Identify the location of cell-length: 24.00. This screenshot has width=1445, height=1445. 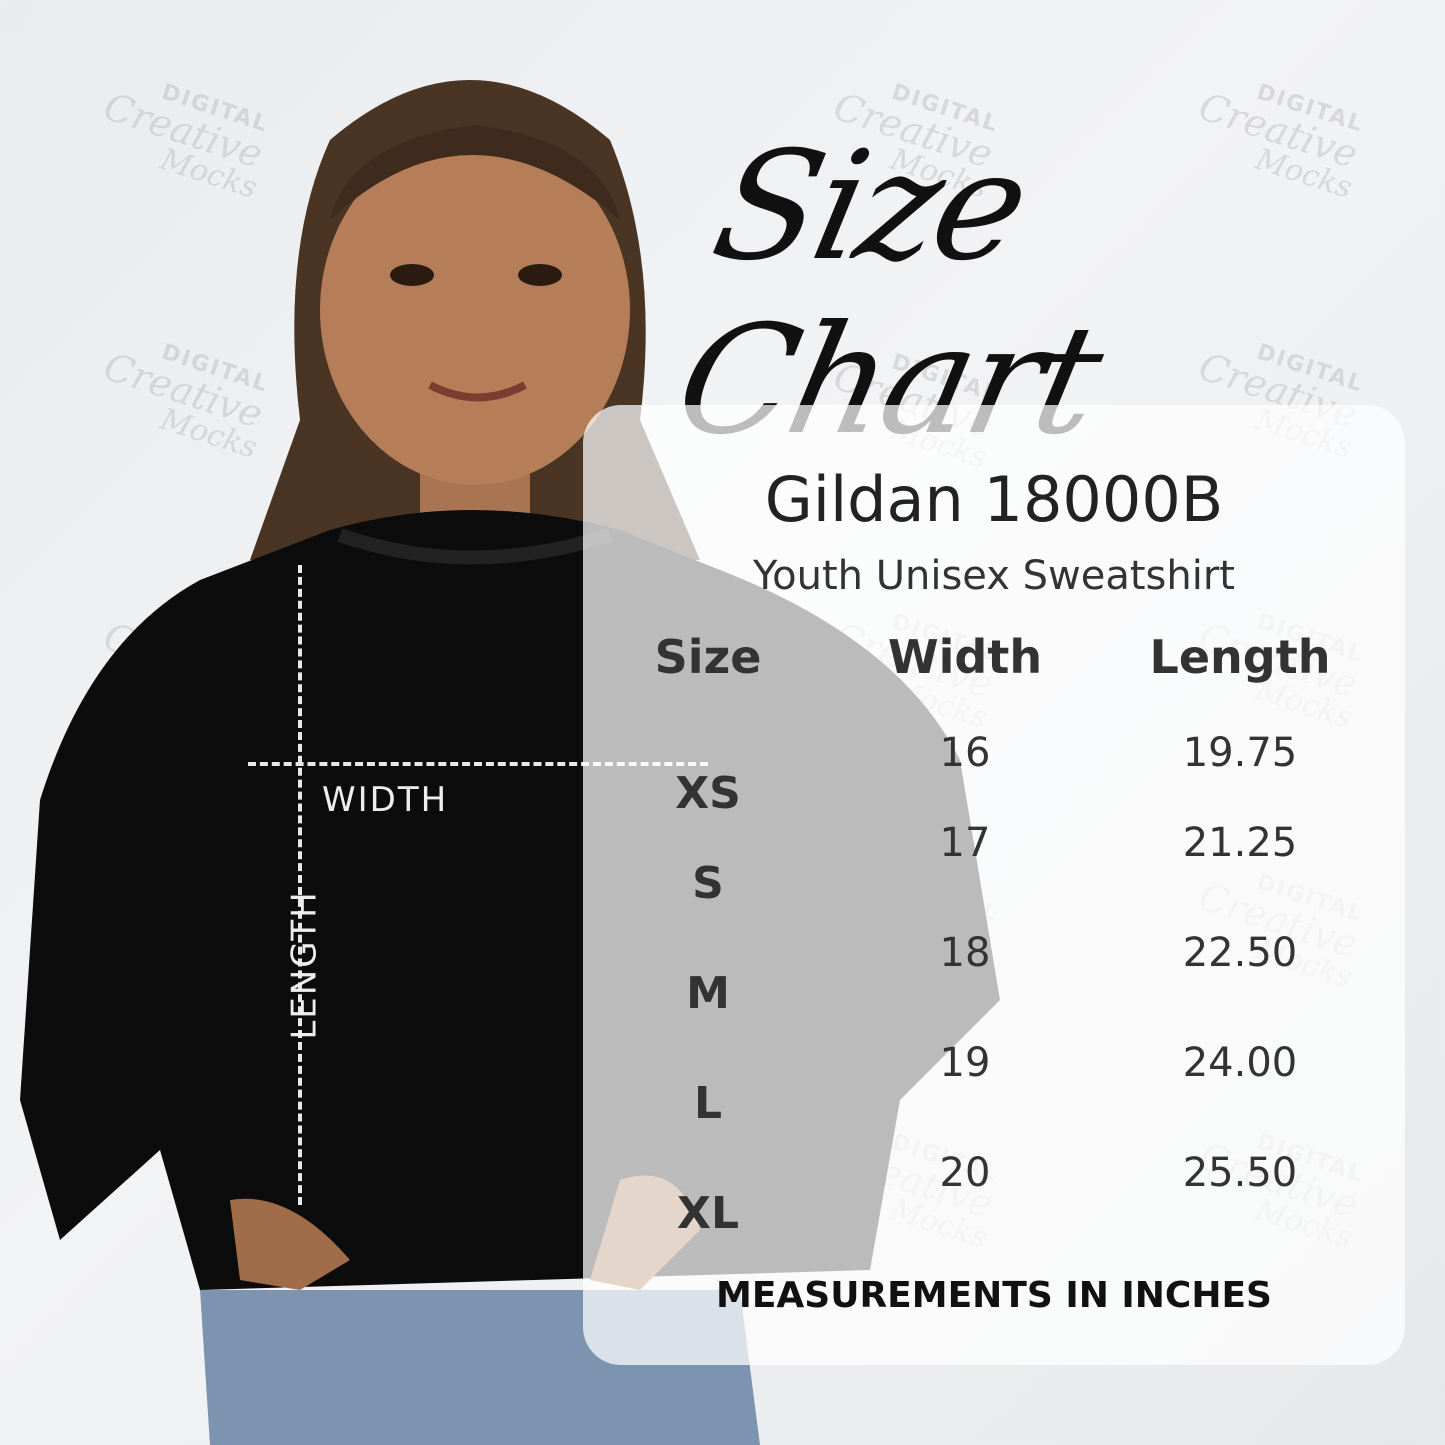
(1240, 1063).